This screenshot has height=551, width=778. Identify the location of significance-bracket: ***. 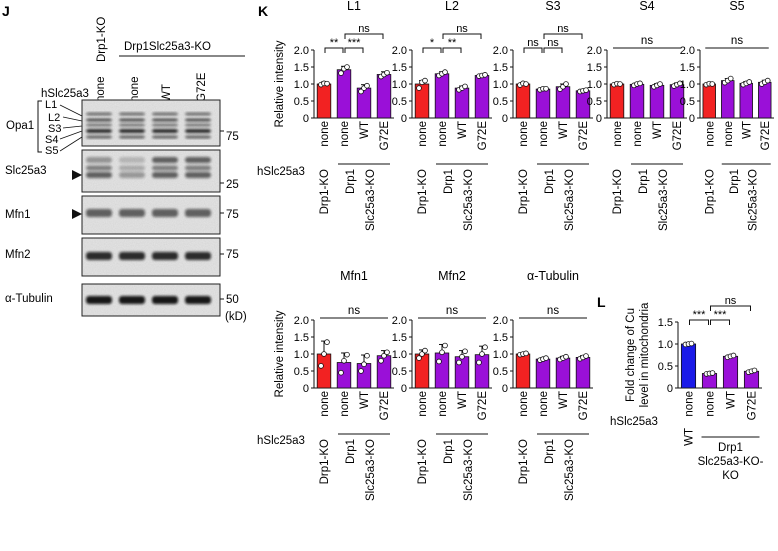
(354, 45).